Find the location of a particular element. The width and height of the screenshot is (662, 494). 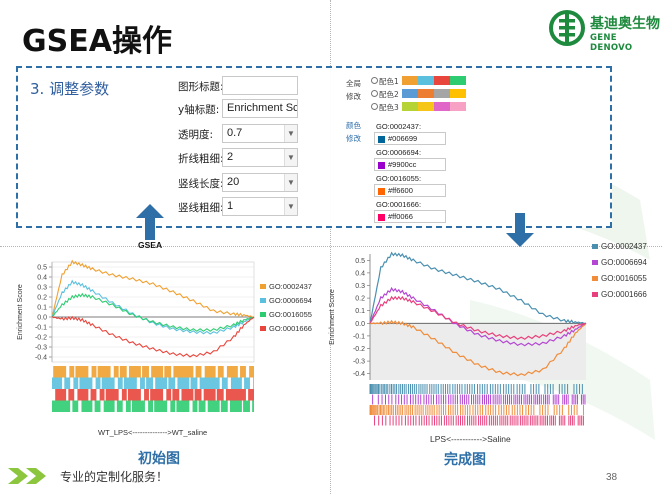

go-term-label: GO:0016055: is located at coordinates (399, 178).